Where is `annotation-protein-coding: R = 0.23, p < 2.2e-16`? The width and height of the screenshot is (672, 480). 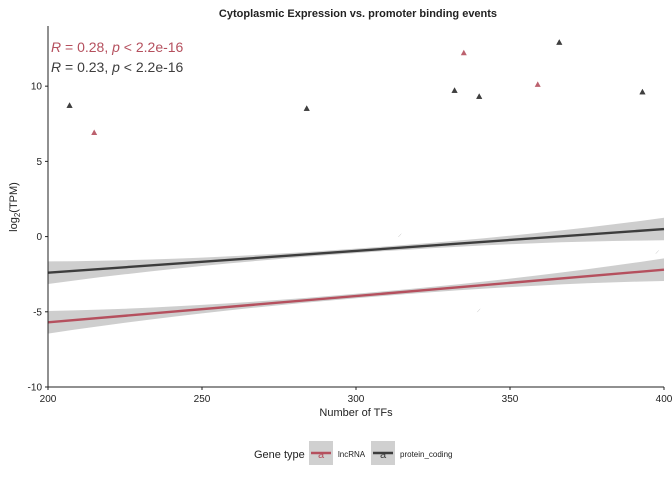 annotation-protein-coding: R = 0.23, p < 2.2e-16 is located at coordinates (117, 67).